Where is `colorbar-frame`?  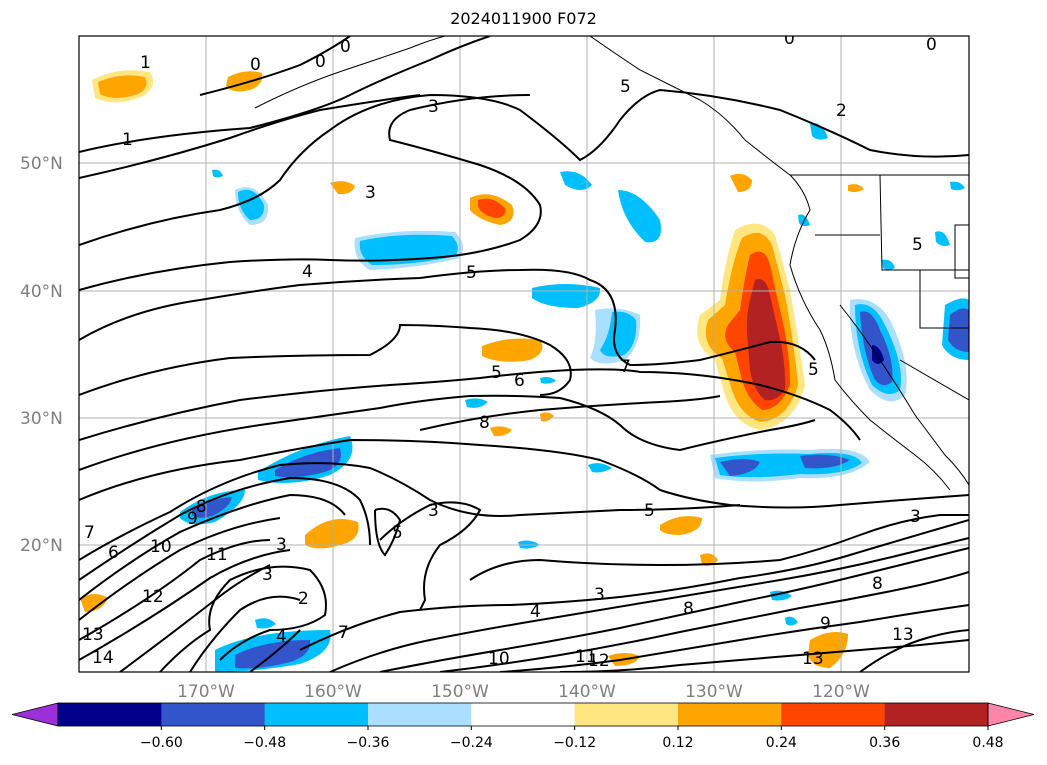
colorbar-frame is located at coordinates (523, 714).